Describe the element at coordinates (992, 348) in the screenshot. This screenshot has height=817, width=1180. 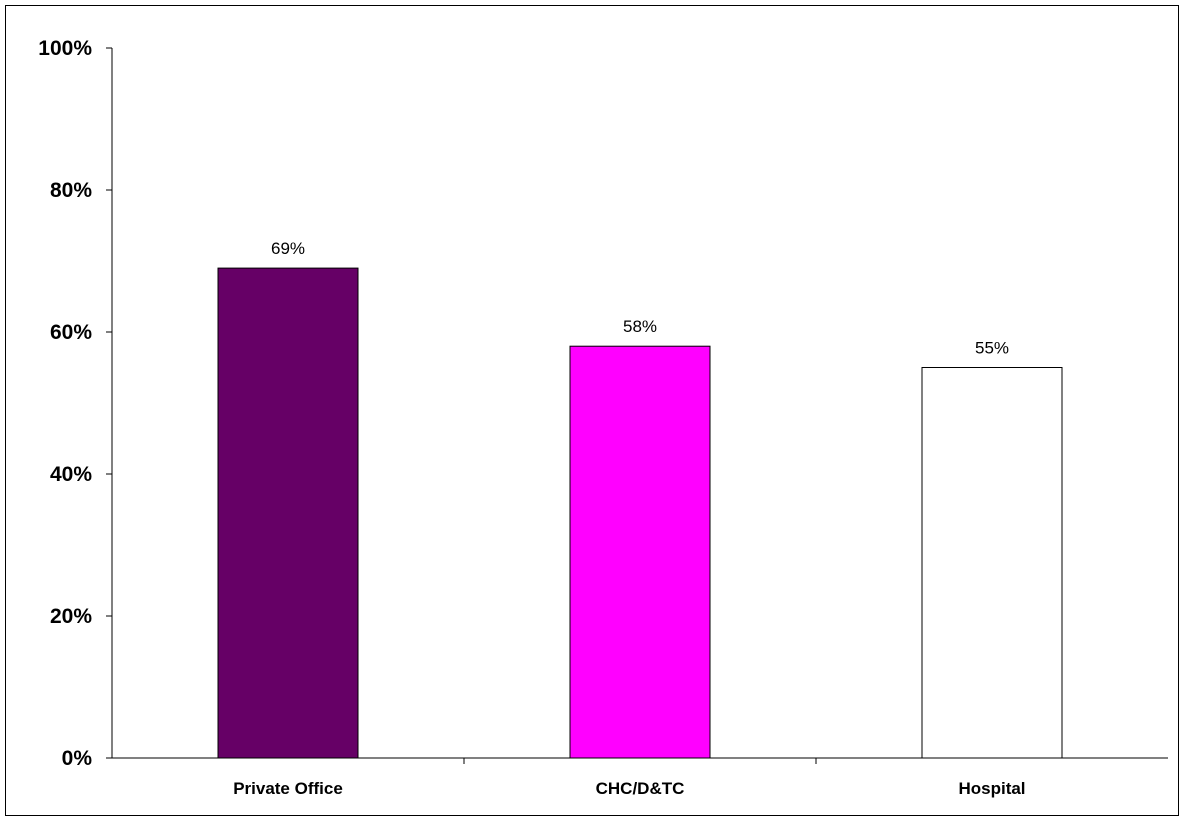
I see `data-label: 55%` at that location.